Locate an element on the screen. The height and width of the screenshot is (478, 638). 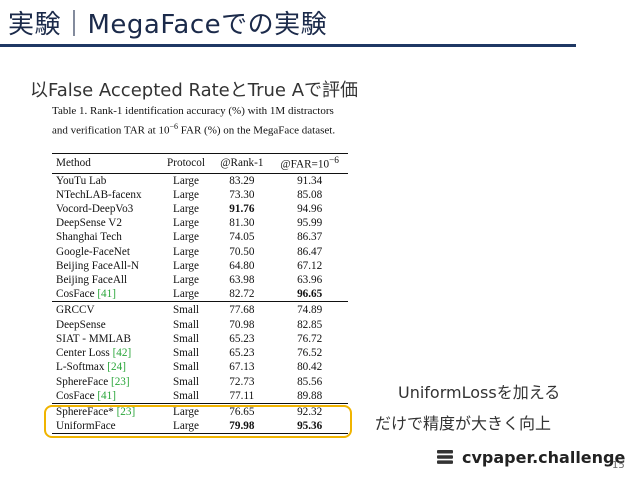
header-far-prefix: @FAR=10 is located at coordinates (305, 164).